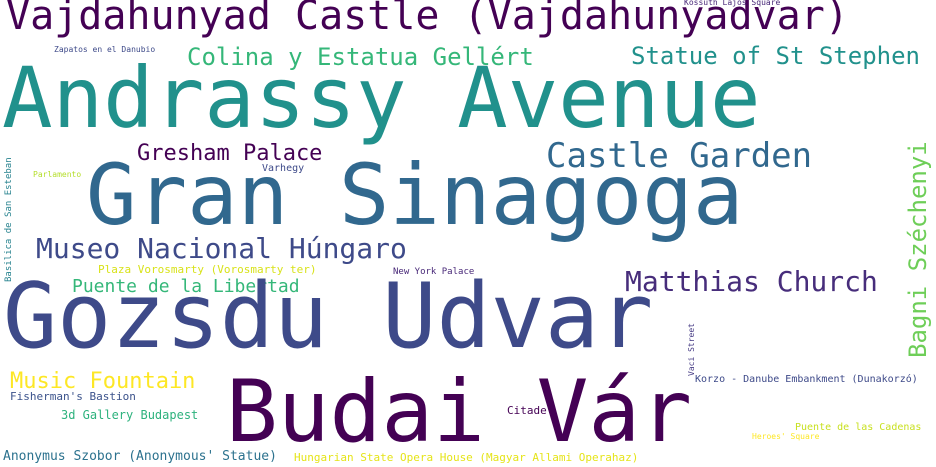 The width and height of the screenshot is (936, 467). What do you see at coordinates (283, 168) in the screenshot?
I see `word-varhegy: Varhegy` at bounding box center [283, 168].